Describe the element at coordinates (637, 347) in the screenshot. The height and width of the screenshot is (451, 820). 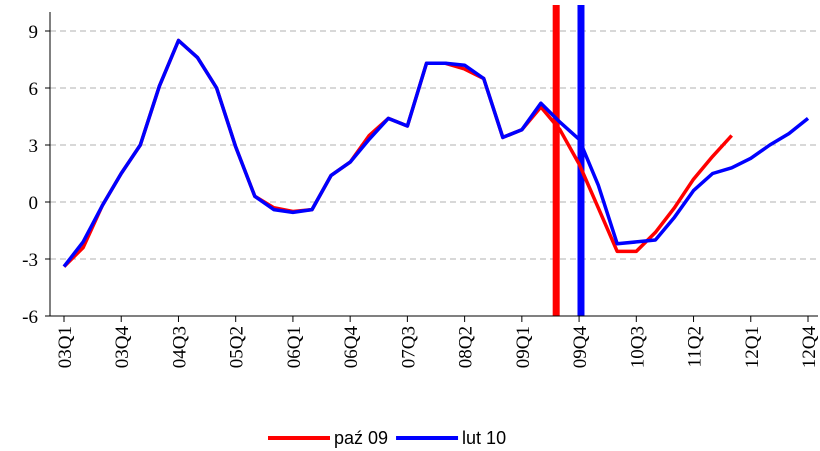
I see `x-tick-label: 10Q3` at that location.